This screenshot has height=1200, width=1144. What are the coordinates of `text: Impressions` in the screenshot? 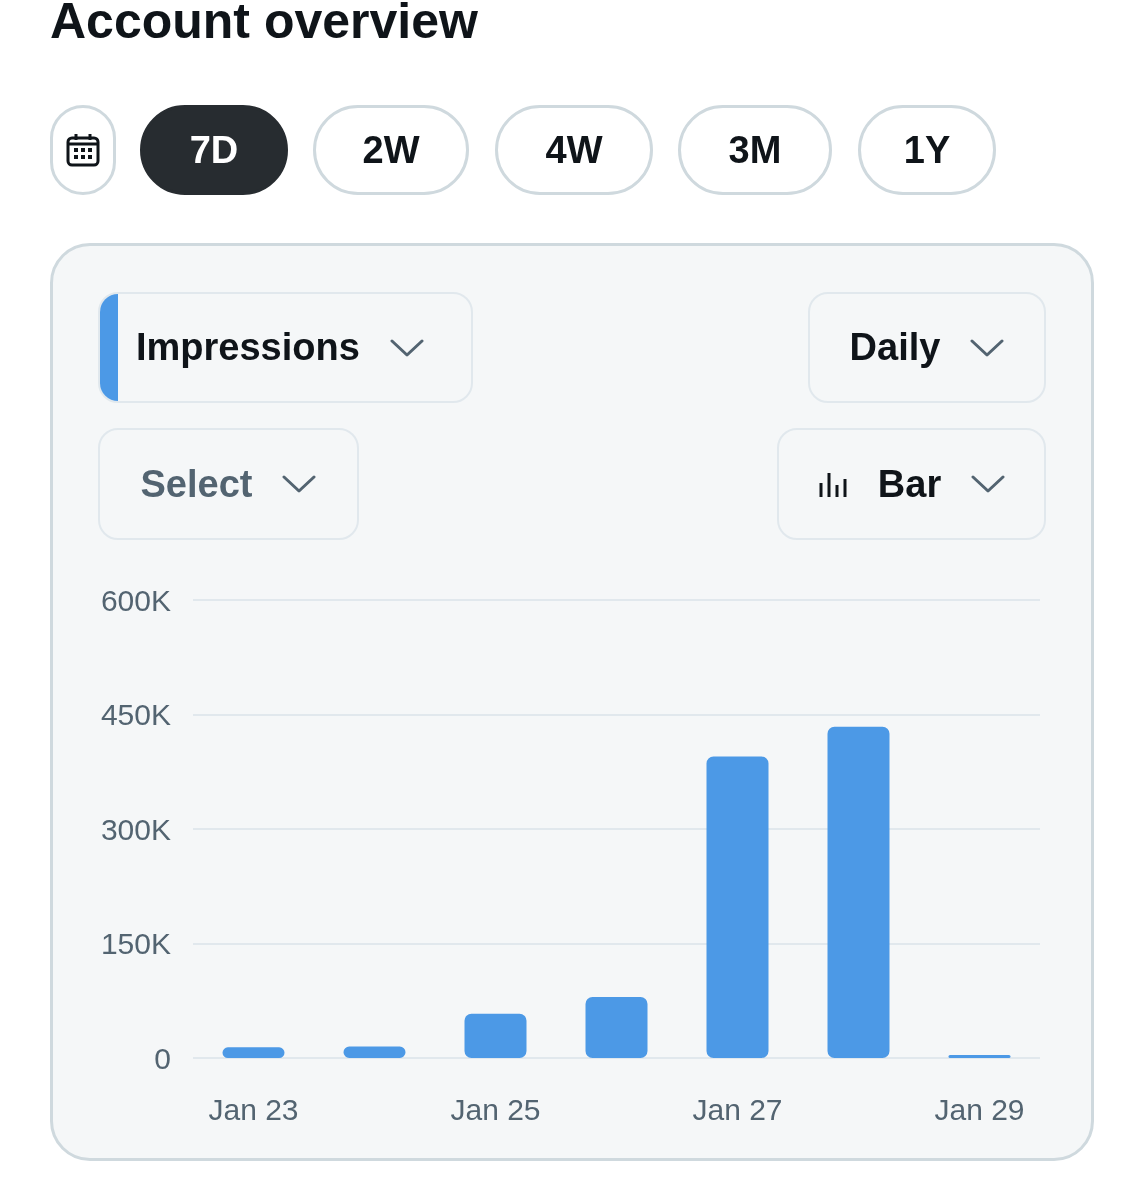 It's located at (248, 347).